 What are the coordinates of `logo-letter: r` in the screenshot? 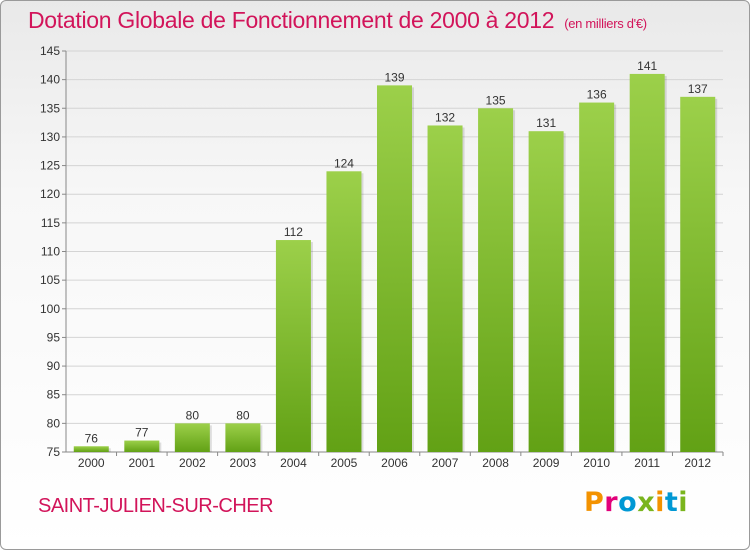 It's located at (611, 502).